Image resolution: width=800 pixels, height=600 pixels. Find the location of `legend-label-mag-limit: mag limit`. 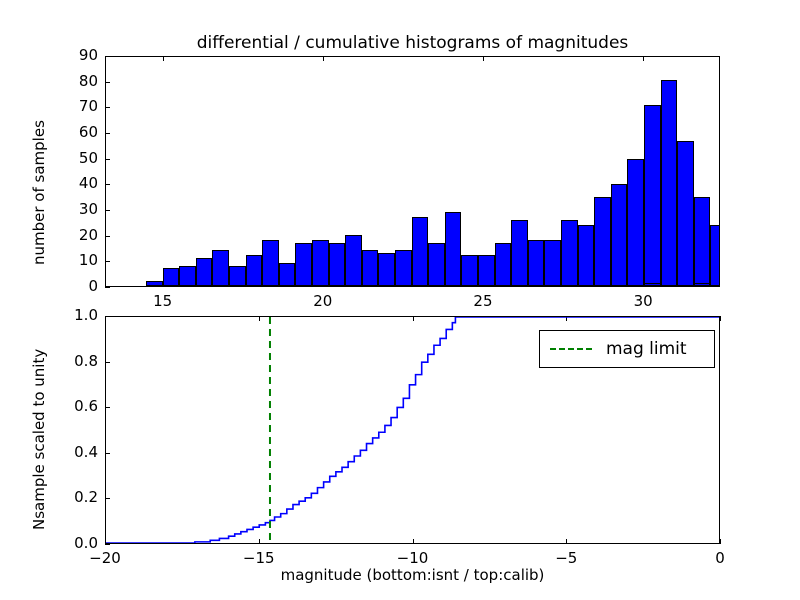

legend-label-mag-limit: mag limit is located at coordinates (646, 349).